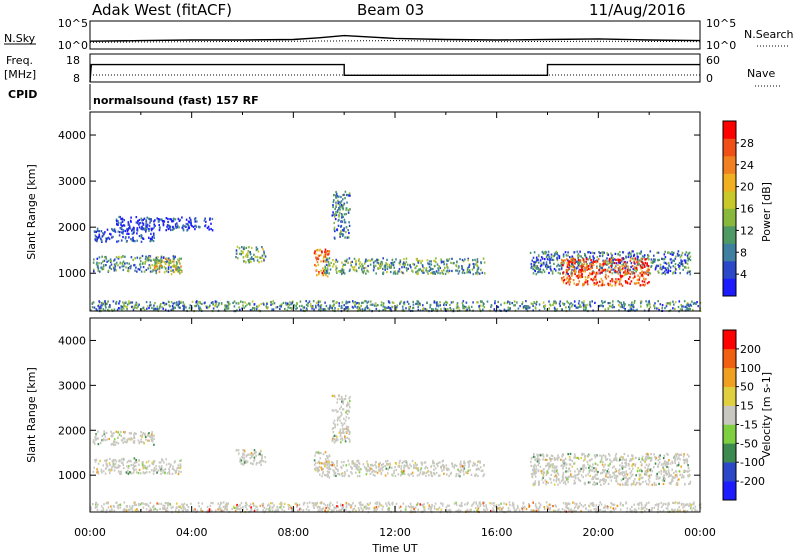 This screenshot has height=554, width=800. I want to click on colorbar-tick-label: 8, so click(743, 252).